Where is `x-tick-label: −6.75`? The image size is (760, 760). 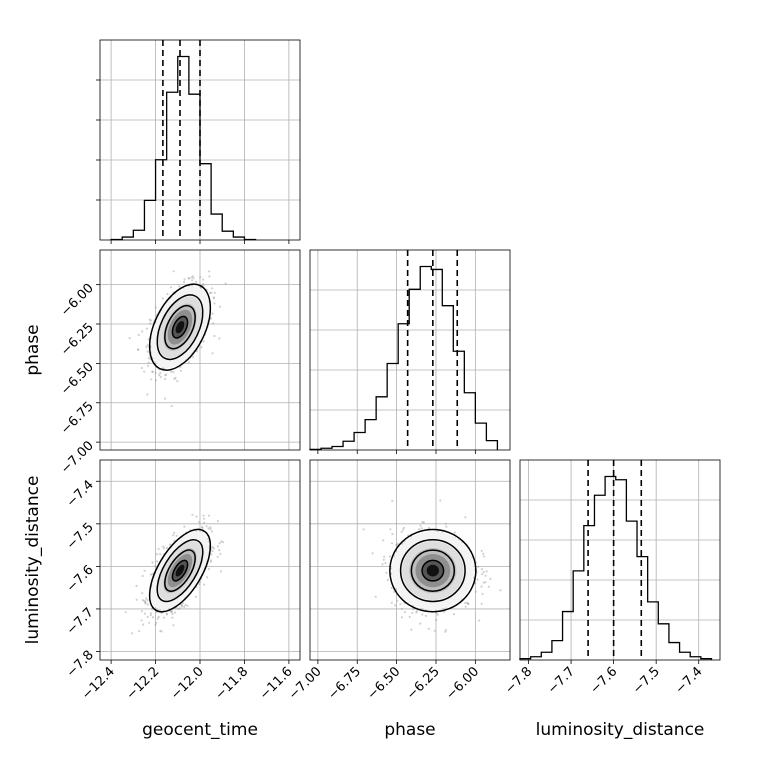
x-tick-label: −6.75 is located at coordinates (344, 683).